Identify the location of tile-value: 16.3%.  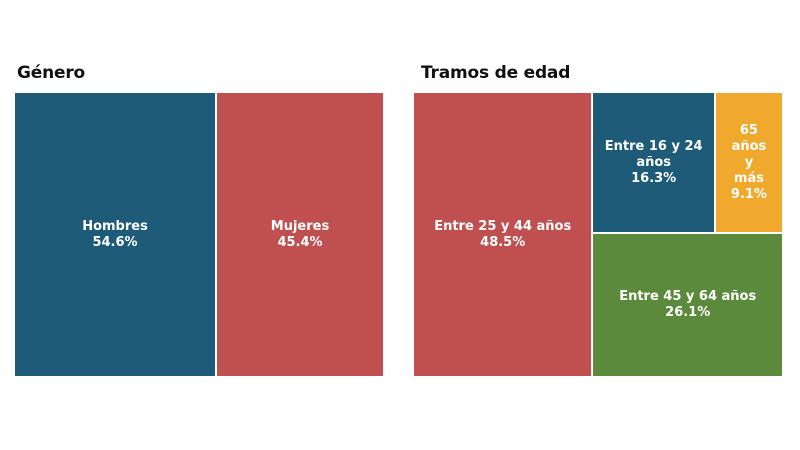
(654, 178).